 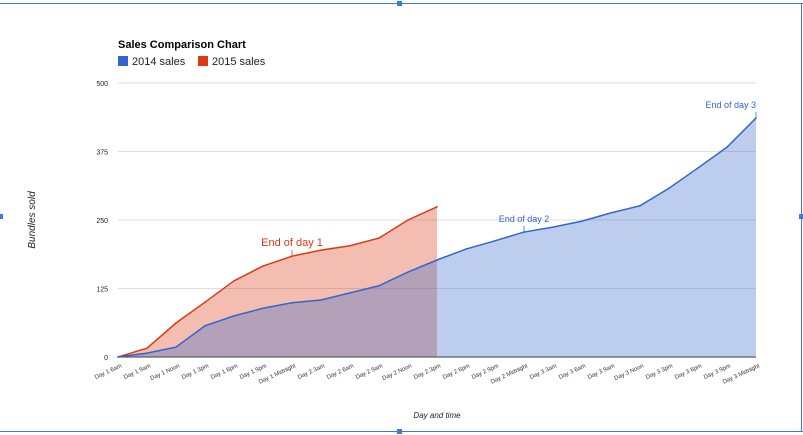 I want to click on x-tick-label: Day 3 3am, so click(x=543, y=372).